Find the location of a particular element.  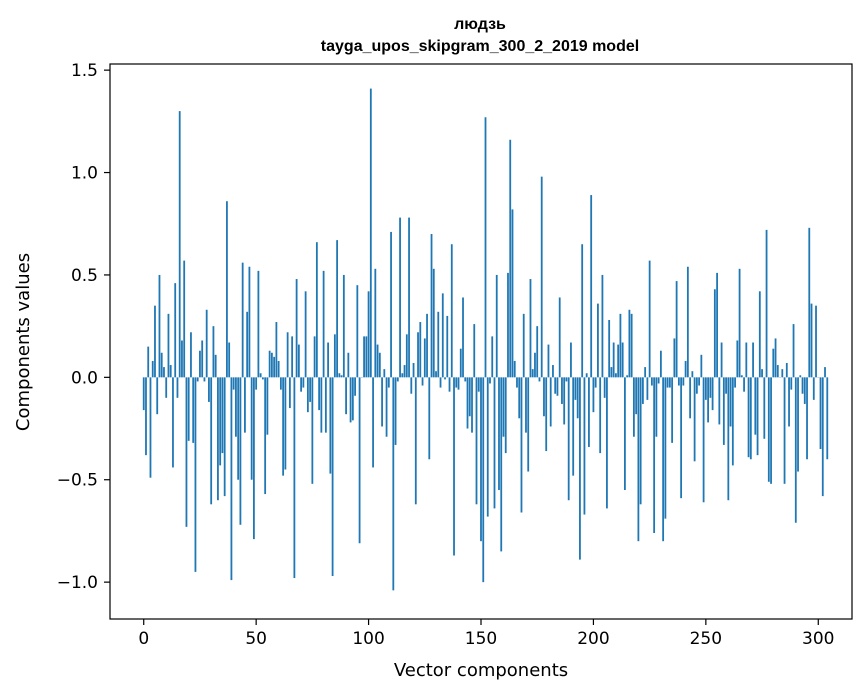

y-tick-label: 1.5 is located at coordinates (84, 71).